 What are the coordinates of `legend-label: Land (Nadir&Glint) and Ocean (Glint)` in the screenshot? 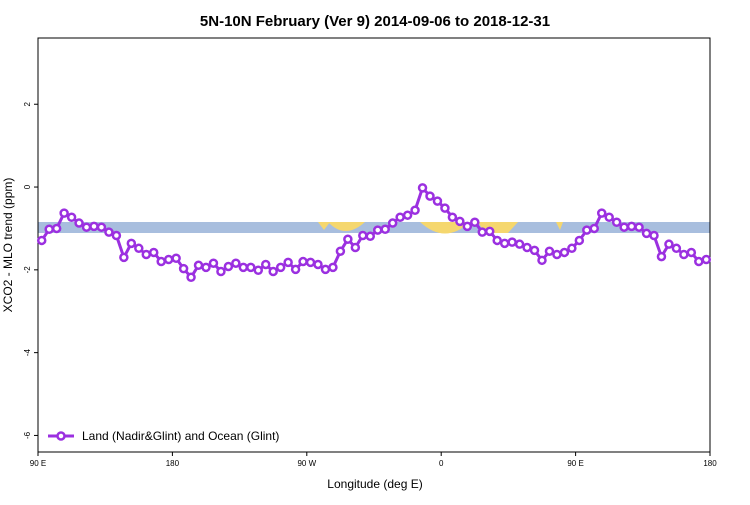 It's located at (180, 436).